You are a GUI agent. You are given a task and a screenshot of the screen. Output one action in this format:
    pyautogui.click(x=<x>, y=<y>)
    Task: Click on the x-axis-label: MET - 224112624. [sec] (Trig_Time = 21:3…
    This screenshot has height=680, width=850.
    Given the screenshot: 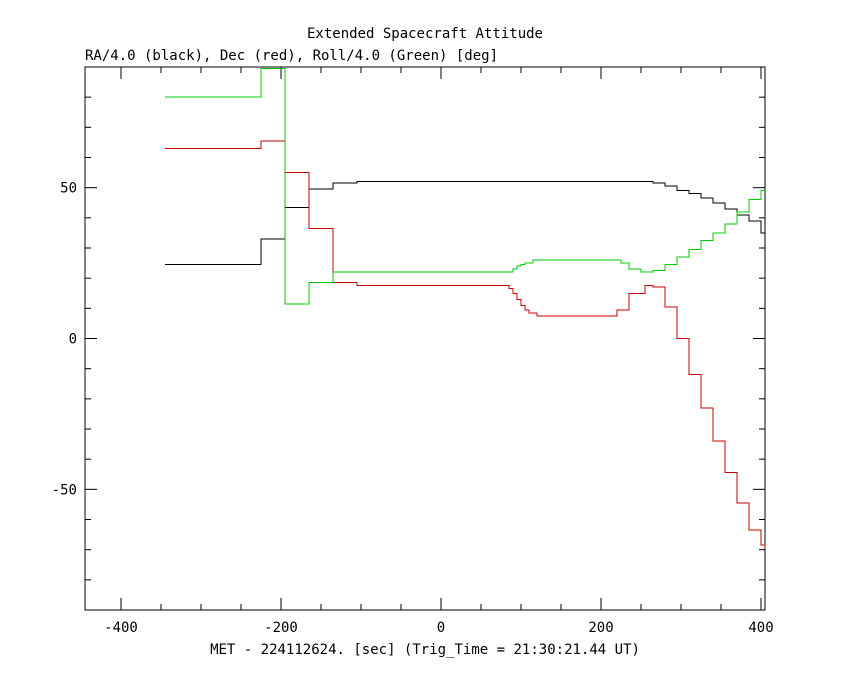 What is the action you would take?
    pyautogui.click(x=425, y=650)
    